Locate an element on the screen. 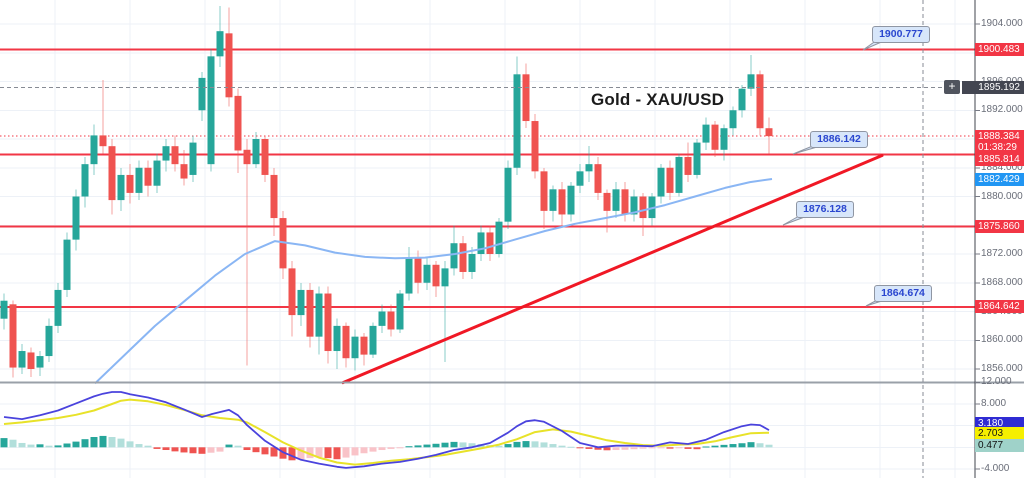  crosshair-plus-icon: + is located at coordinates (952, 87).